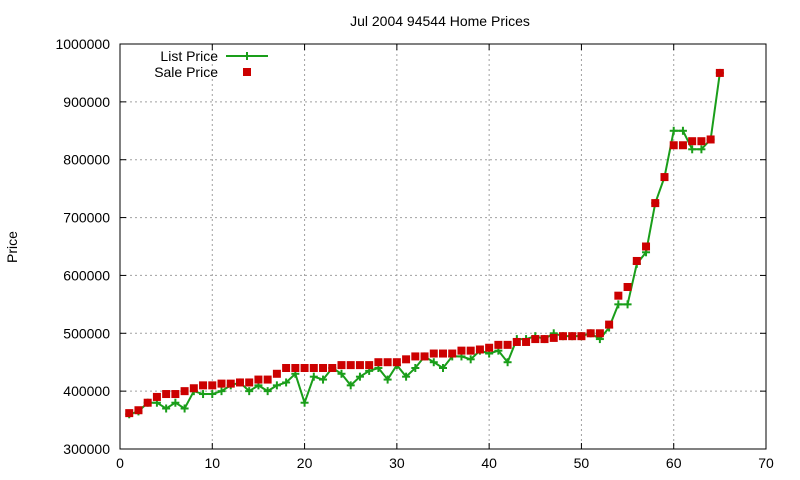 This screenshot has width=800, height=480. Describe the element at coordinates (86, 218) in the screenshot. I see `y-tick-label: 700000` at that location.